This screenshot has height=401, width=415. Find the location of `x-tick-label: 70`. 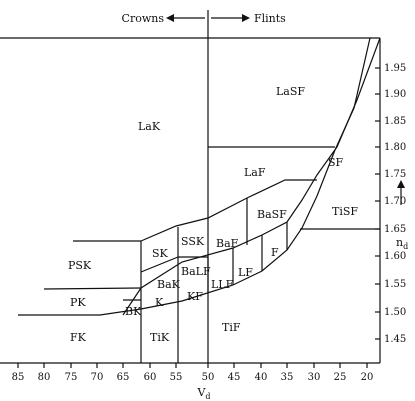

x-tick-label: 70 is located at coordinates (97, 377).